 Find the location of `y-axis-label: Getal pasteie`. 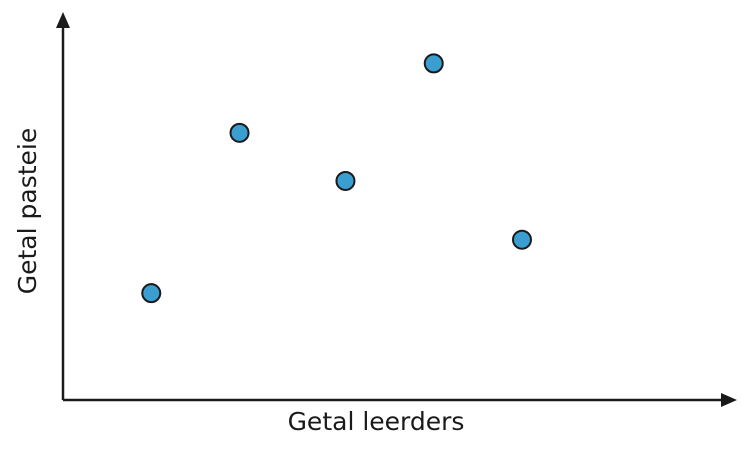

y-axis-label: Getal pasteie is located at coordinates (27, 211).